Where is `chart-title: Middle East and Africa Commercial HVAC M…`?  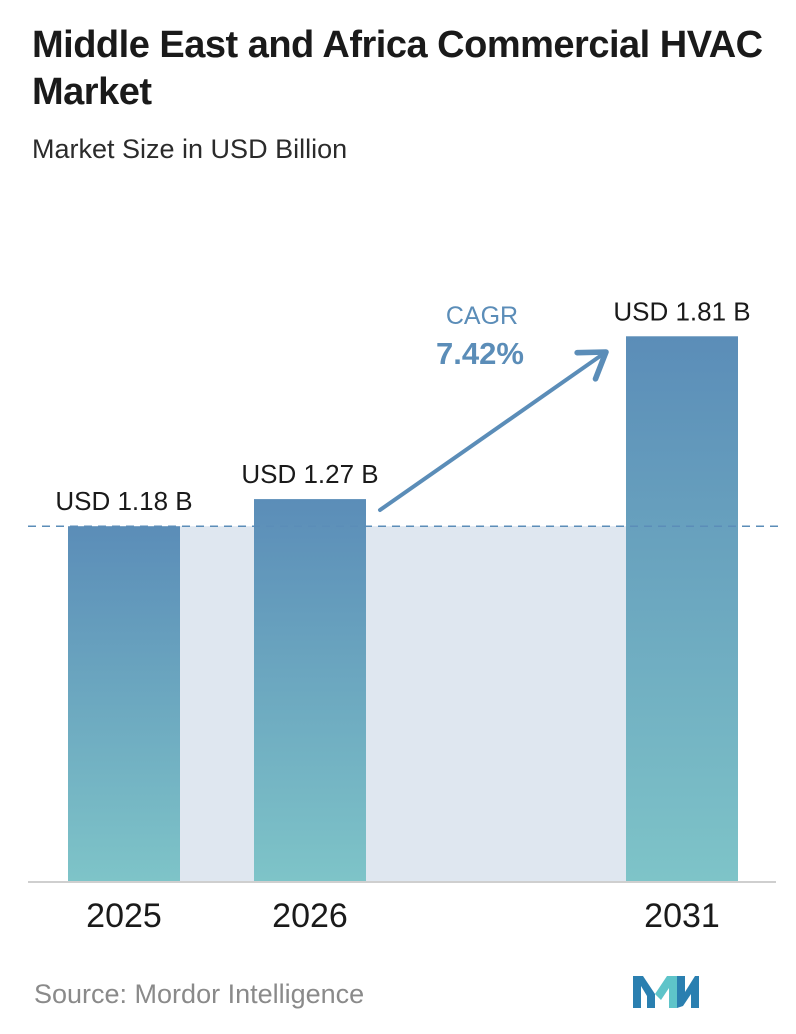
chart-title: Middle East and Africa Commercial HVAC M… is located at coordinates (397, 68).